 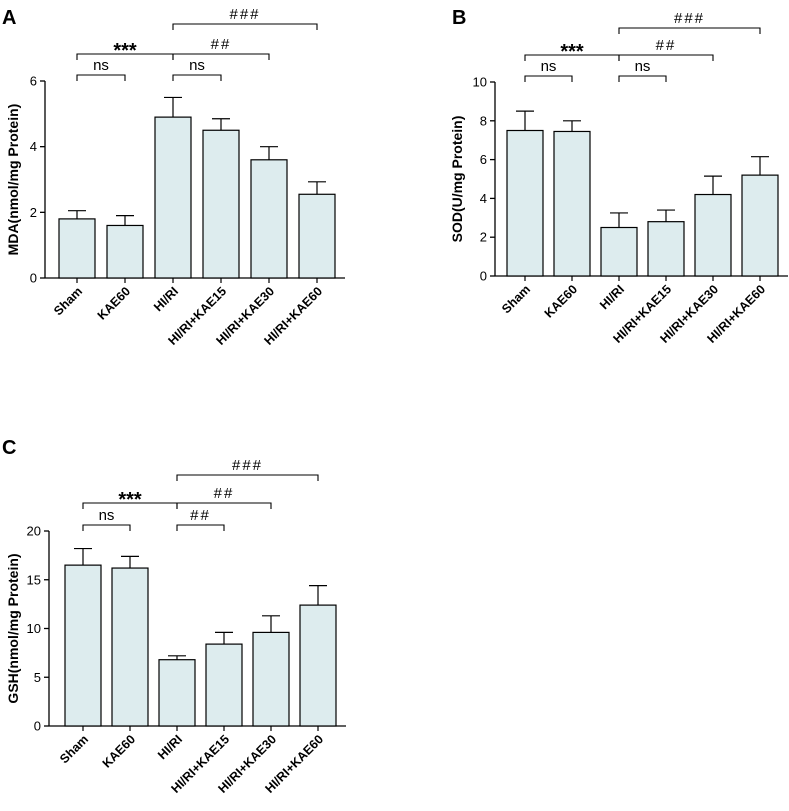 What do you see at coordinates (37, 677) in the screenshot?
I see `y-tick-label: 5` at bounding box center [37, 677].